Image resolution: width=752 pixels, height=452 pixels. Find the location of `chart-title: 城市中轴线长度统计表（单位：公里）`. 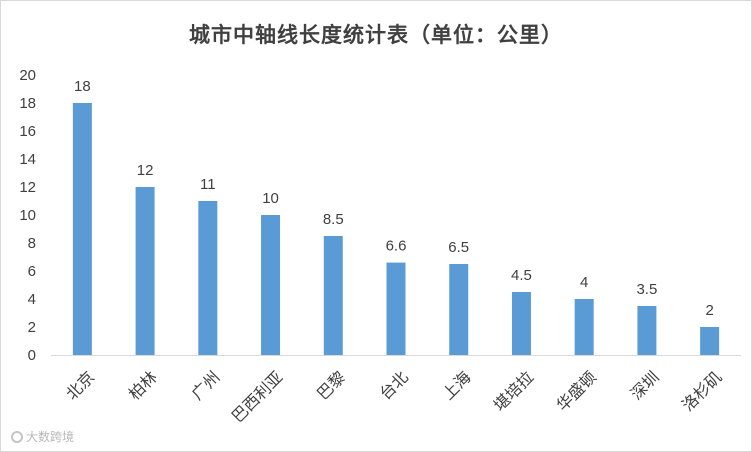

chart-title: 城市中轴线长度统计表（单位：公里） is located at coordinates (376, 34).